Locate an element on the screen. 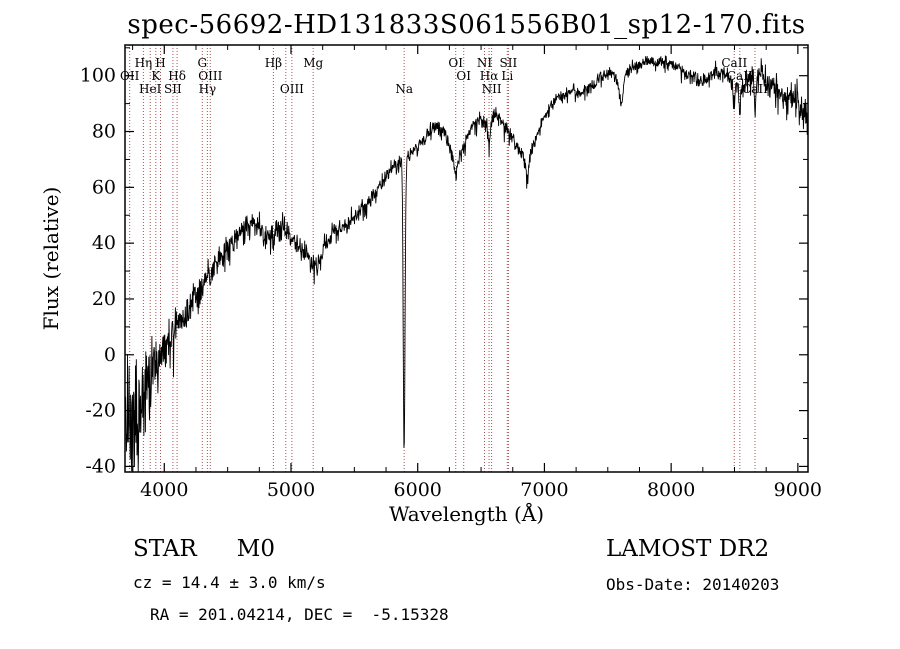  object-subclass-label: M0 is located at coordinates (255, 549).